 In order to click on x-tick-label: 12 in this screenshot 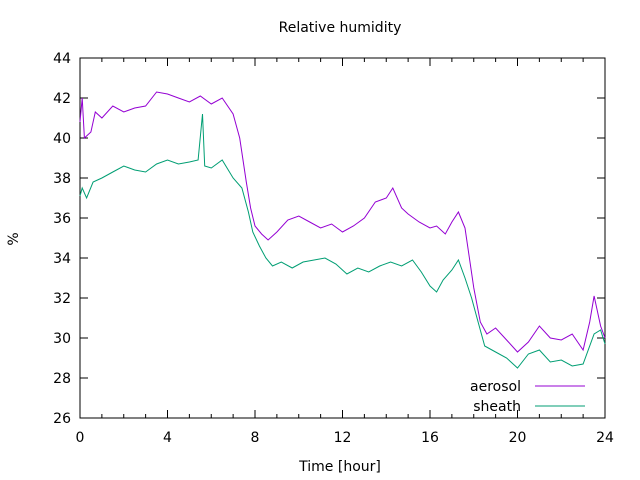, I will do `click(343, 438)`.